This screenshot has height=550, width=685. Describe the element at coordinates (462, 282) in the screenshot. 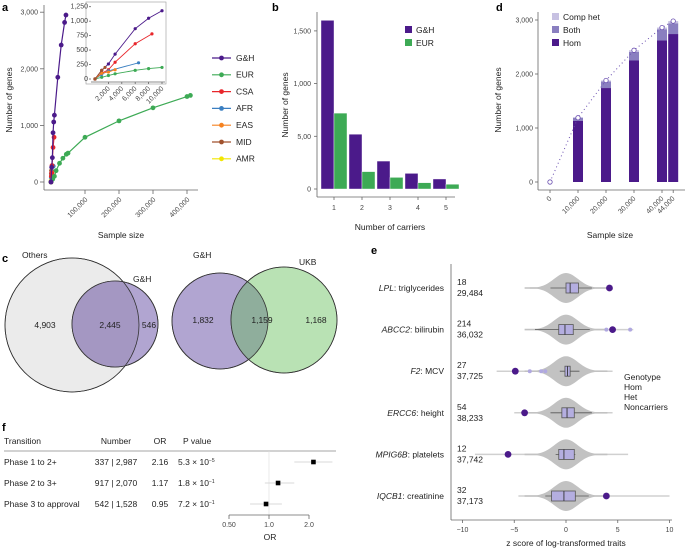

I see `het-count: 18` at that location.